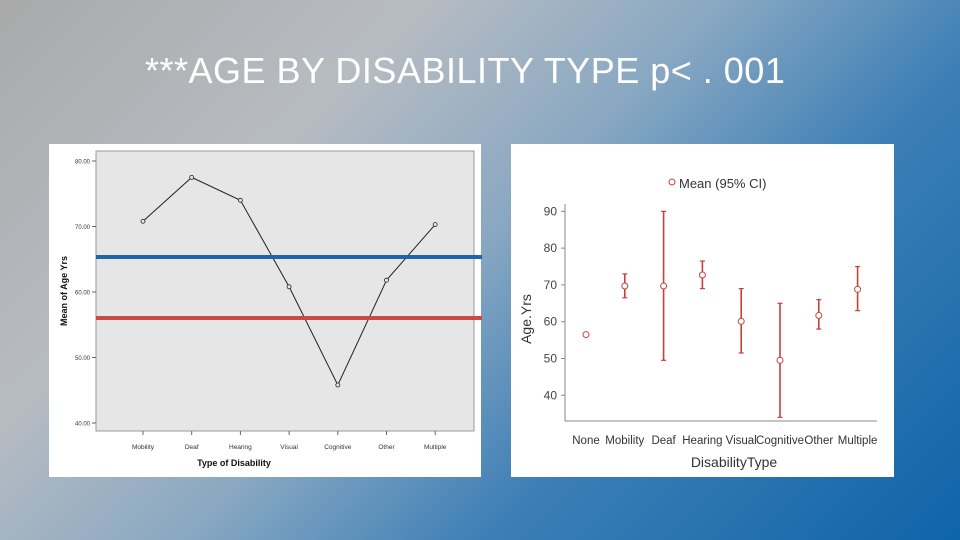  What do you see at coordinates (624, 441) in the screenshot?
I see `right-x-tick-label: Mobility` at bounding box center [624, 441].